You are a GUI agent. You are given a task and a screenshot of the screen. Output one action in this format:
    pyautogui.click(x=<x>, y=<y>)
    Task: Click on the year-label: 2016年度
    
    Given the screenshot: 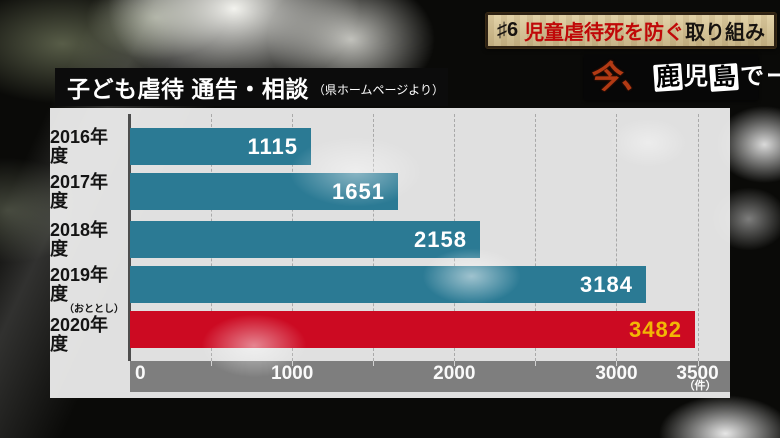 What is the action you would take?
    pyautogui.click(x=87, y=146)
    